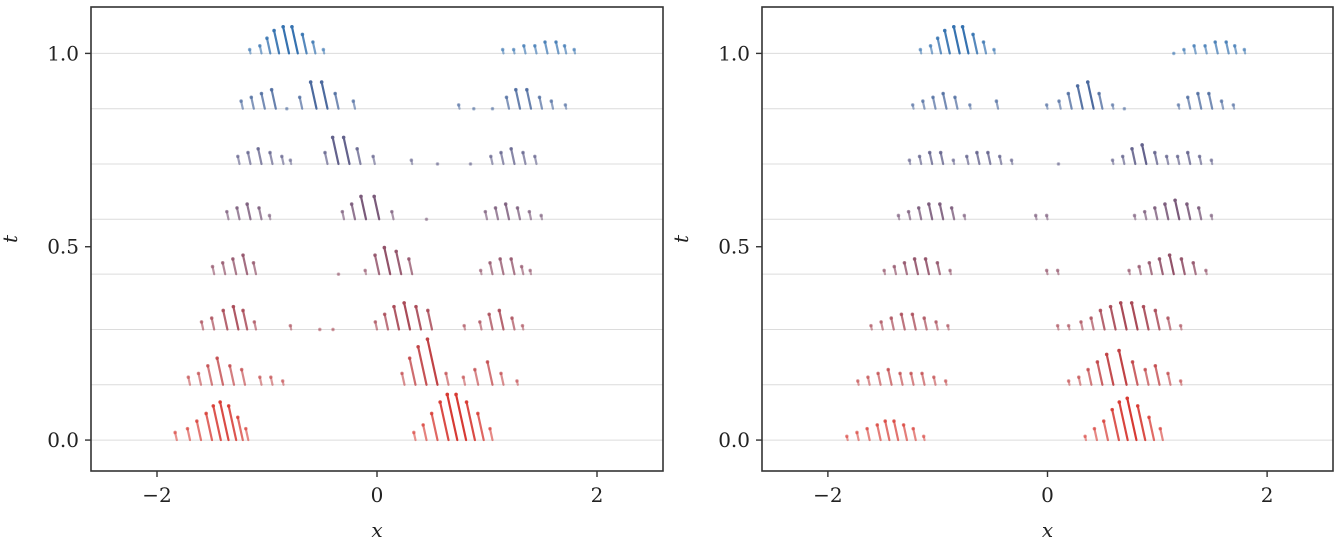 The height and width of the screenshot is (548, 1340). What do you see at coordinates (1267, 495) in the screenshot?
I see `x-tick-label: 2` at bounding box center [1267, 495].